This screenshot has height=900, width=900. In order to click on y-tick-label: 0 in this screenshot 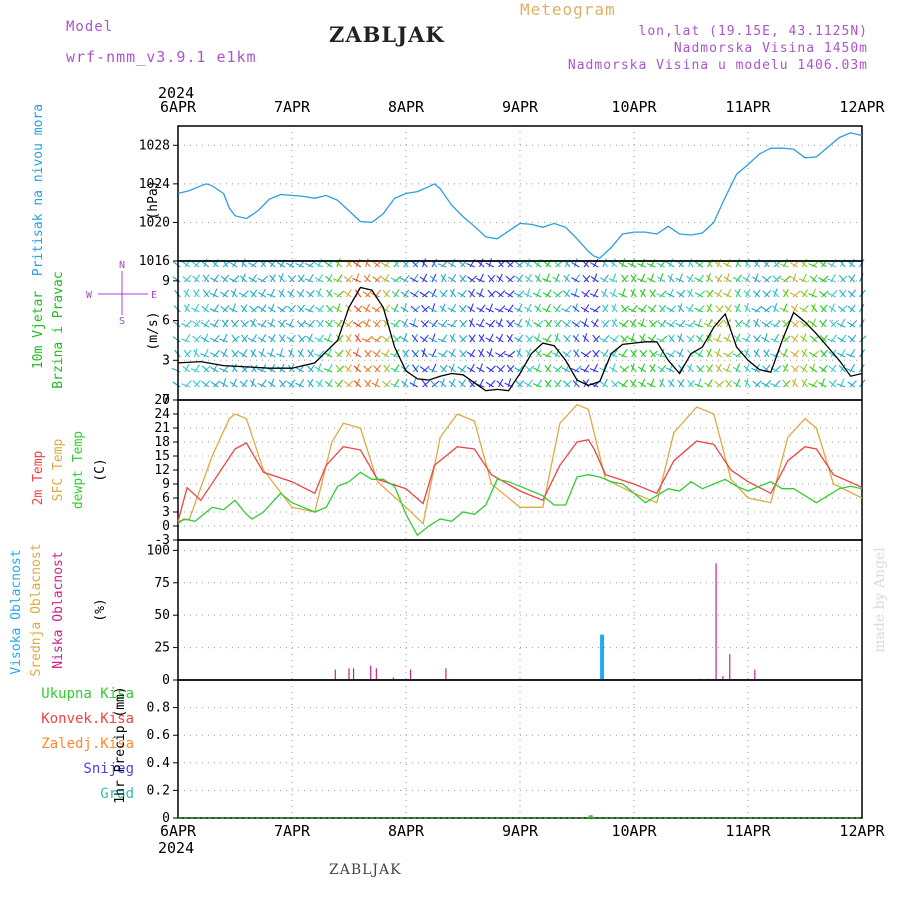, I will do `click(166, 526)`.